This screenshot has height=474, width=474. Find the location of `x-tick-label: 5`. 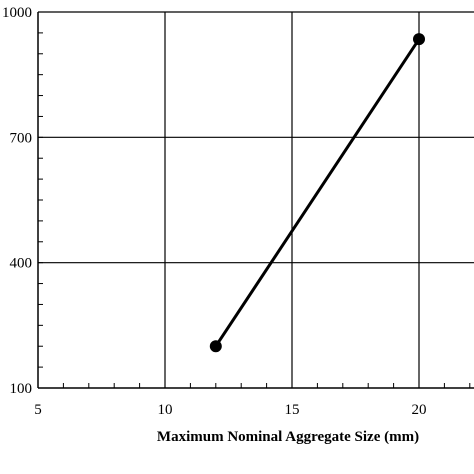

x-tick-label: 5 is located at coordinates (38, 410).